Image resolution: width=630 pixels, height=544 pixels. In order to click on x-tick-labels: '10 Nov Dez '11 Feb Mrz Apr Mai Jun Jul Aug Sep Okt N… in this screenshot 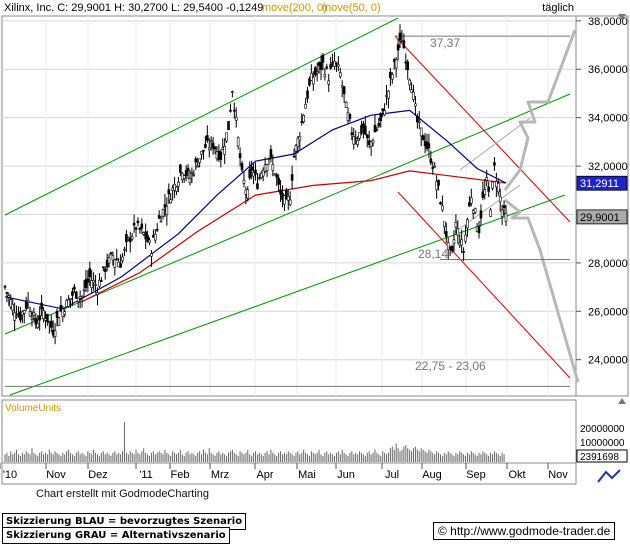, I will do `click(284, 472)`.